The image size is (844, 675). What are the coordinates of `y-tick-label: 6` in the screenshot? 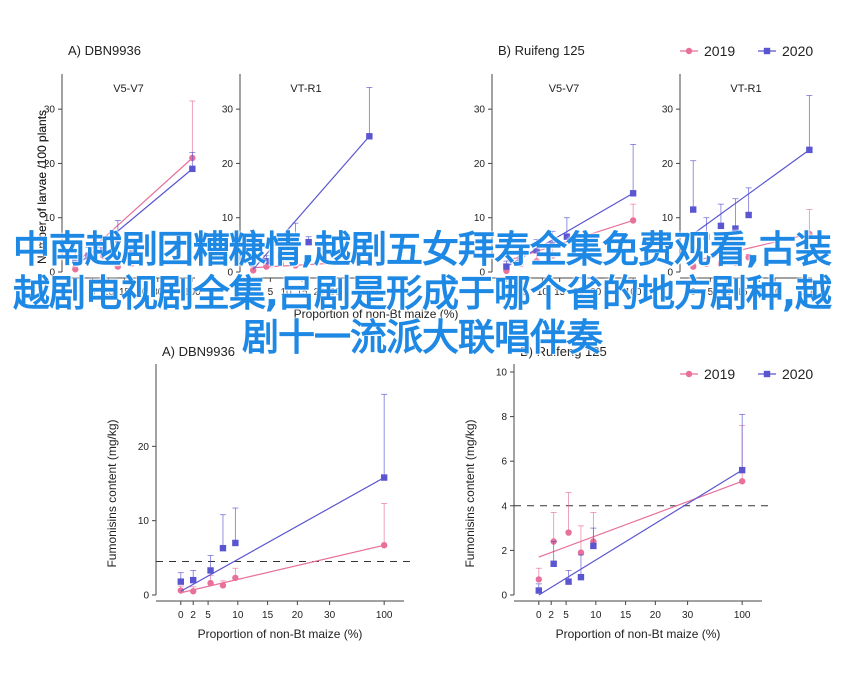 It's located at (504, 462).